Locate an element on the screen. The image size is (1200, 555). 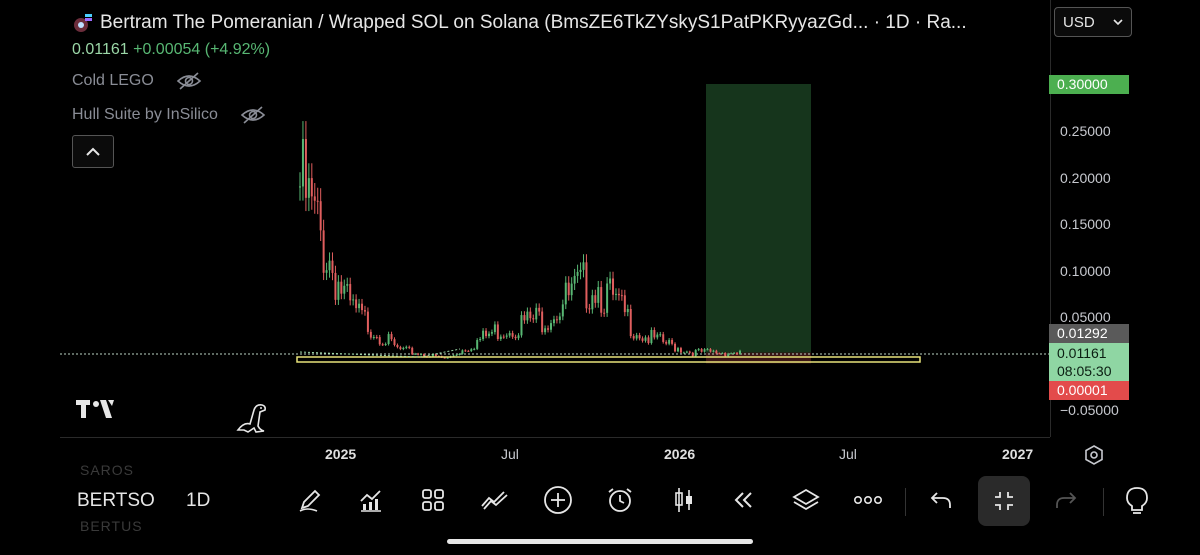
price-tick: 0.10000 is located at coordinates (1085, 271).